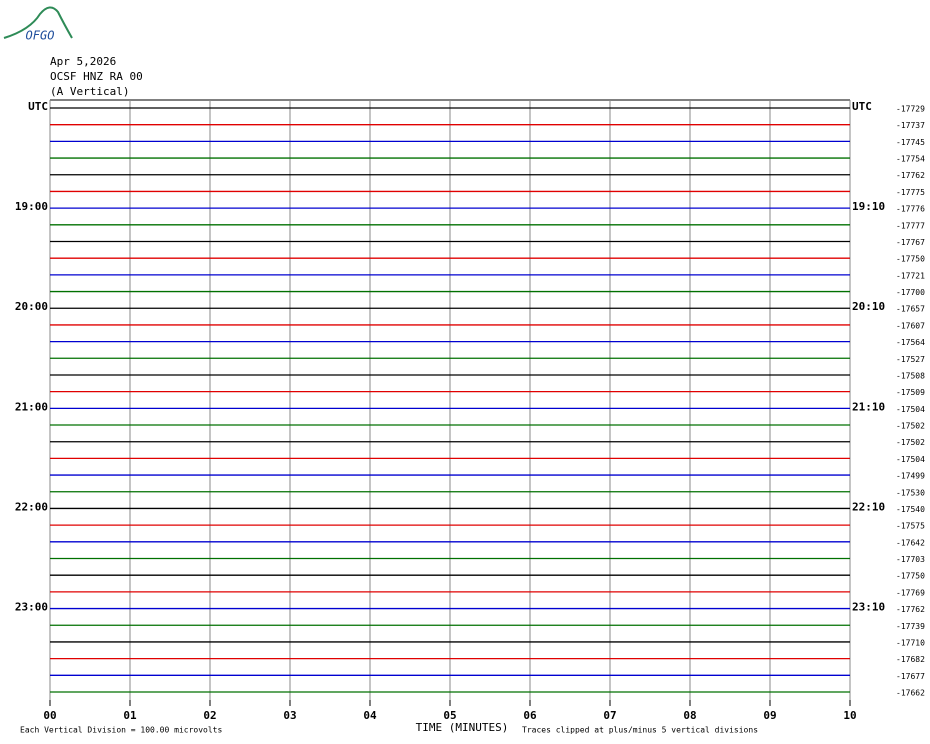 The height and width of the screenshot is (744, 930). What do you see at coordinates (689, 715) in the screenshot?
I see `x-tick-label: 08` at bounding box center [689, 715].